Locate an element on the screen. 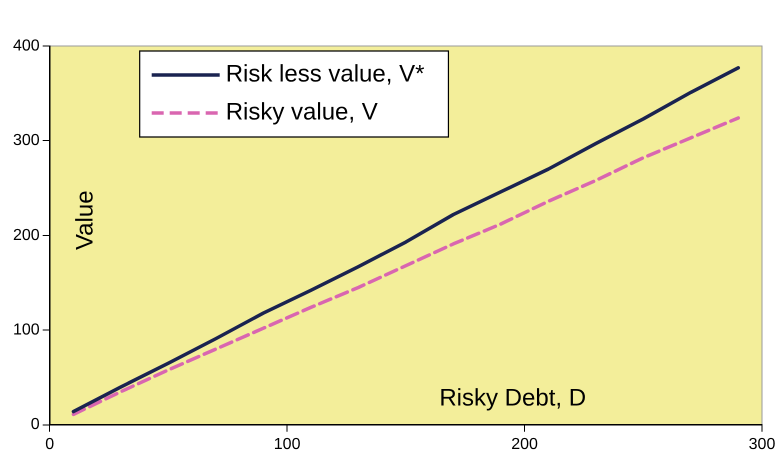  y-tick-label: 400 is located at coordinates (26, 45).